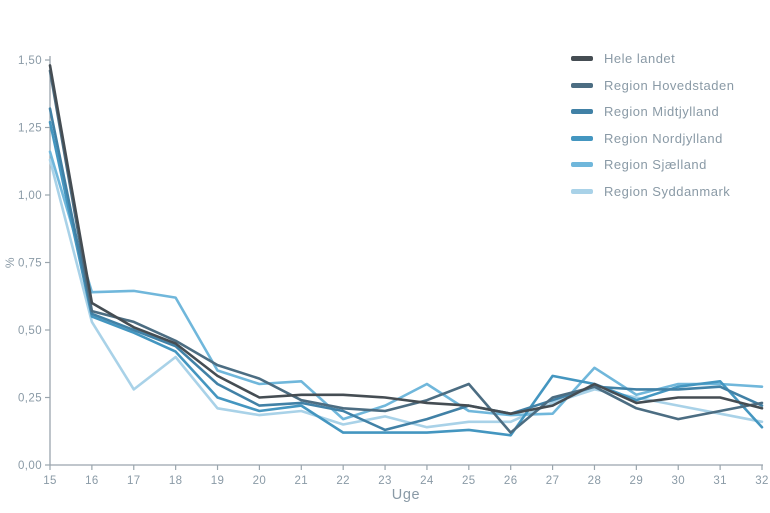  I want to click on legend-item-nordjylland: Region Nordjylland, so click(652, 138).